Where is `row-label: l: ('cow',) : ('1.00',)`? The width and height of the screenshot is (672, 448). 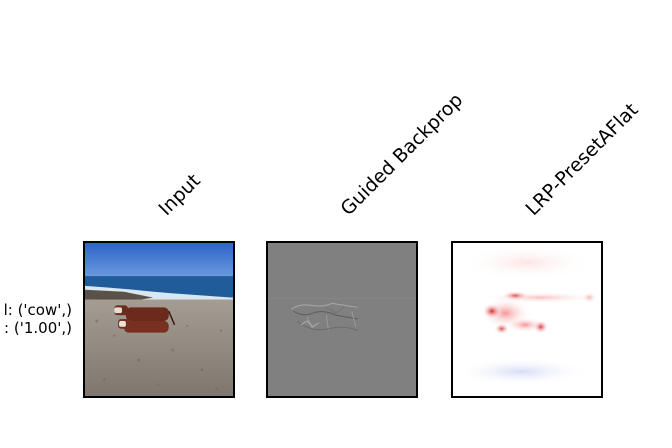 row-label: l: ('cow',) : ('1.00',) is located at coordinates (38, 319).